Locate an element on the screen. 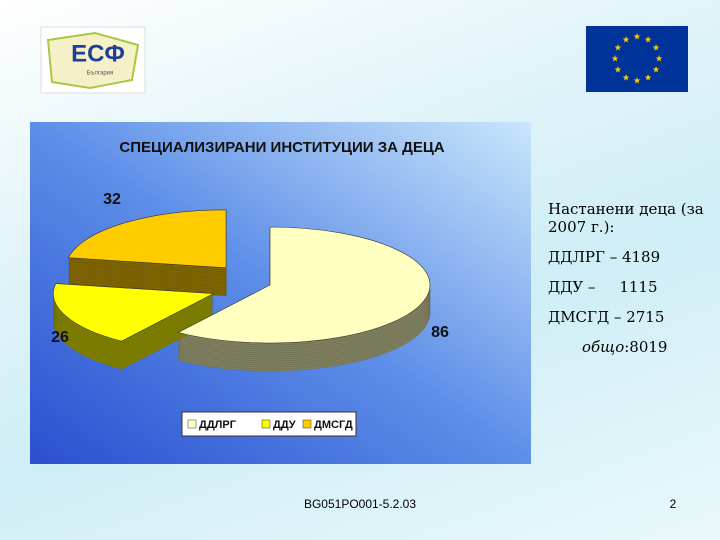 The width and height of the screenshot is (720, 540). eu-flag is located at coordinates (637, 59).